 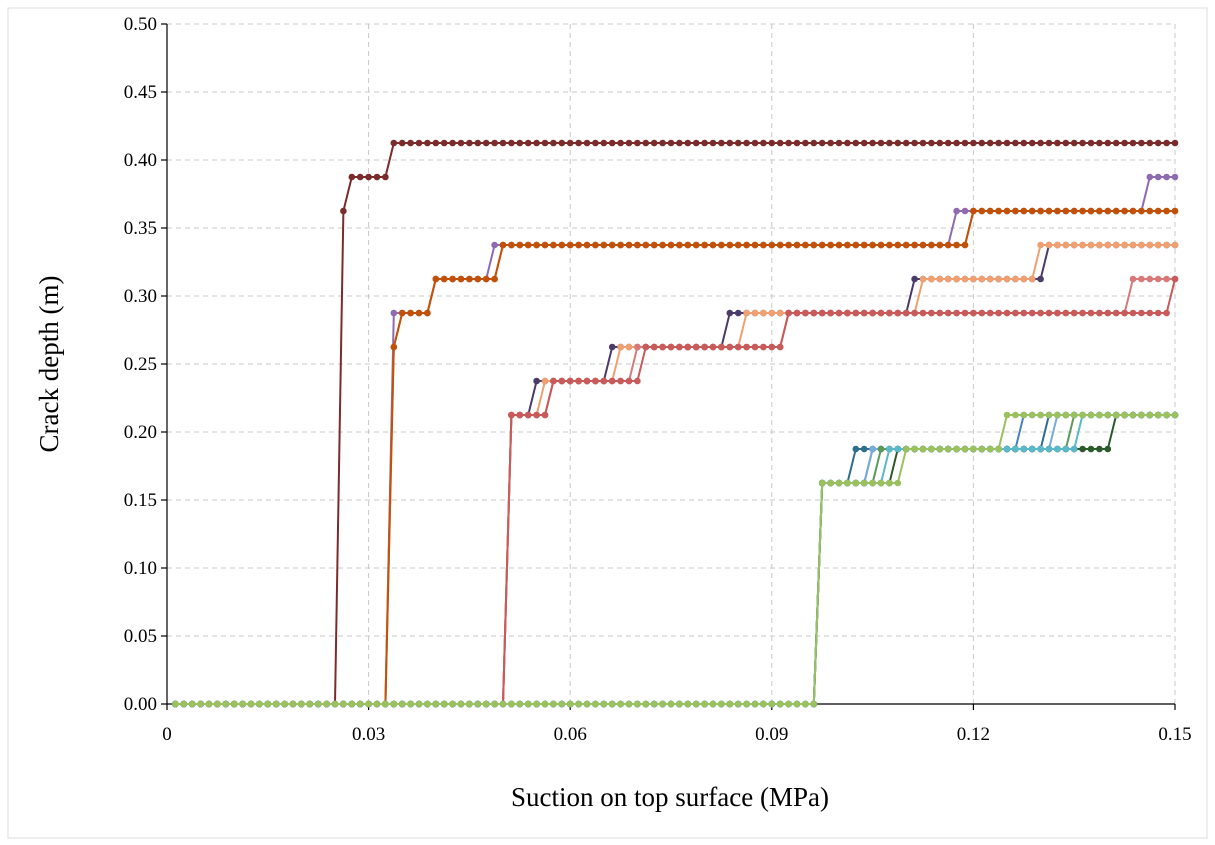 I want to click on y-tick-label: 0.10, so click(x=140, y=568).